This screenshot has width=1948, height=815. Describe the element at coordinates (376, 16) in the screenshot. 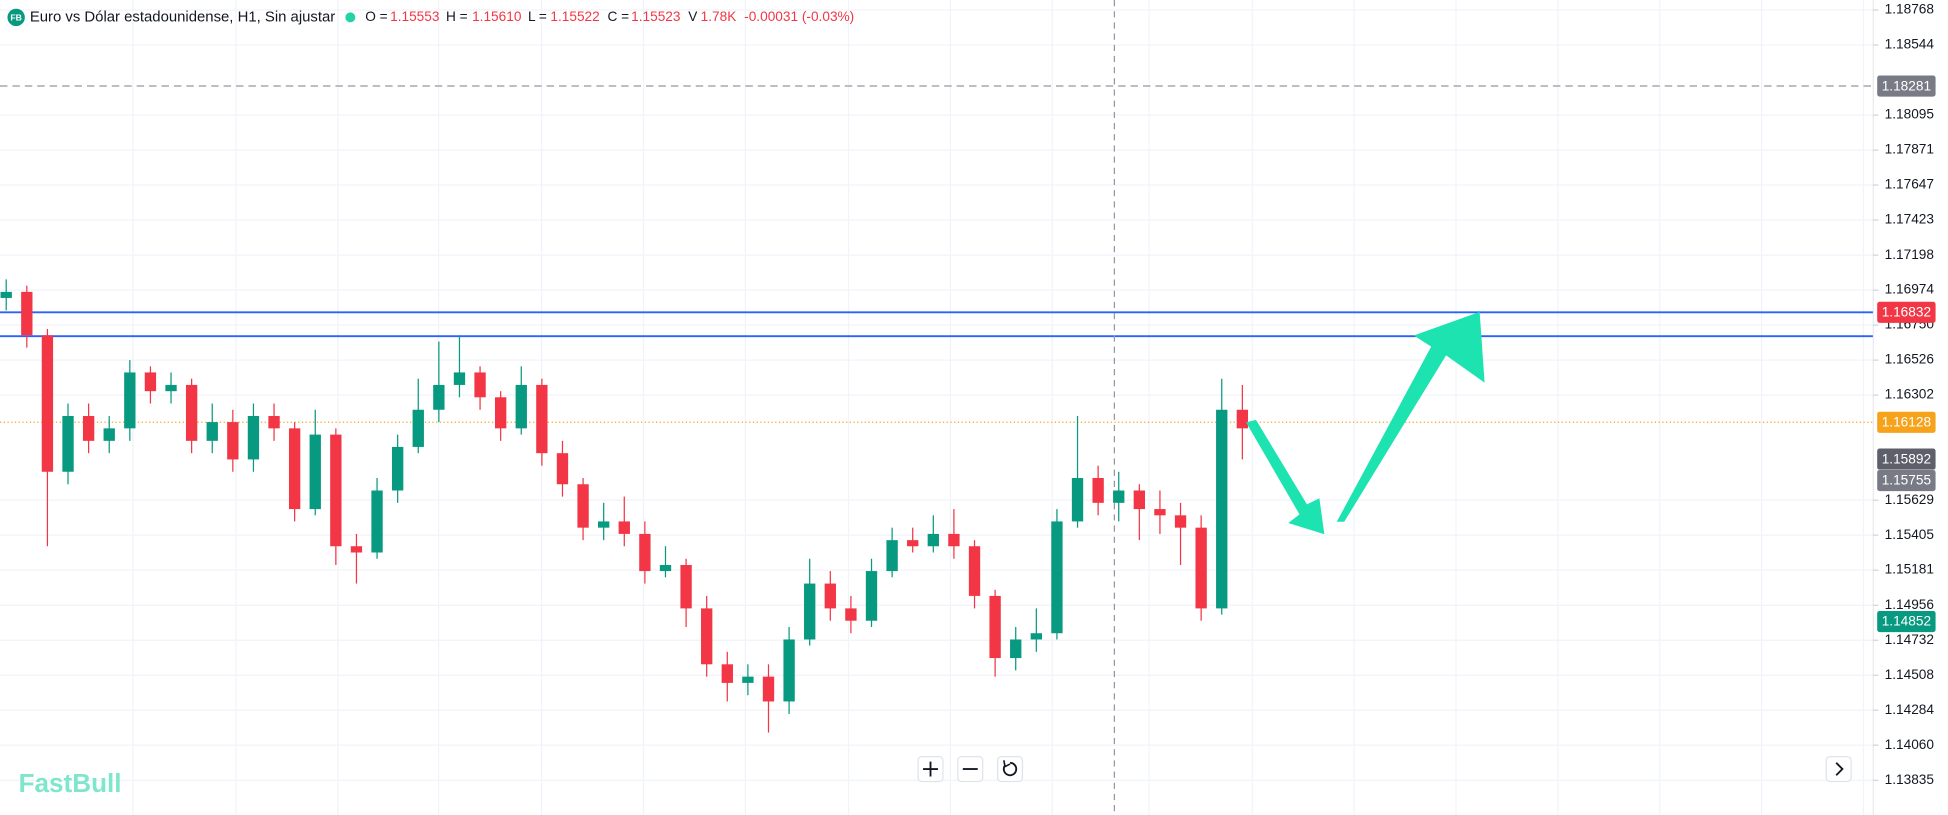

I see `ohlc-label: O =` at that location.